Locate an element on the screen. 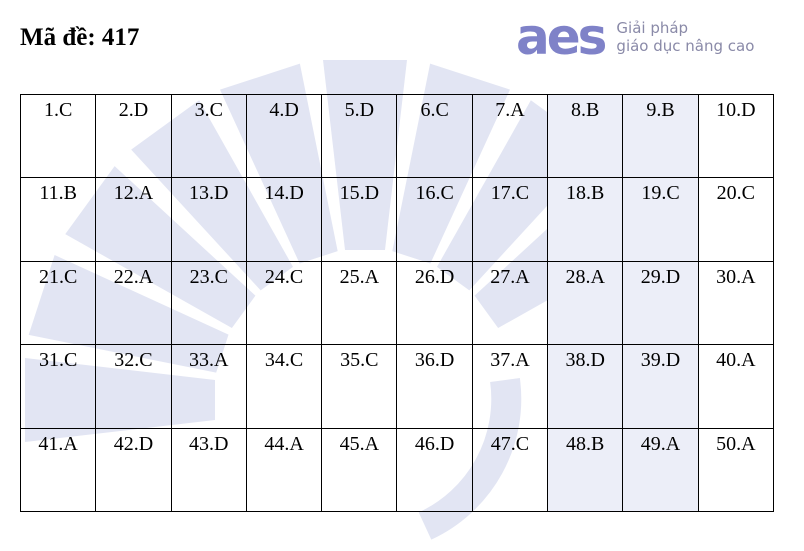 Image resolution: width=804 pixels, height=551 pixels. logo-text: Giải pháp giáo dục nâng cao is located at coordinates (685, 37).